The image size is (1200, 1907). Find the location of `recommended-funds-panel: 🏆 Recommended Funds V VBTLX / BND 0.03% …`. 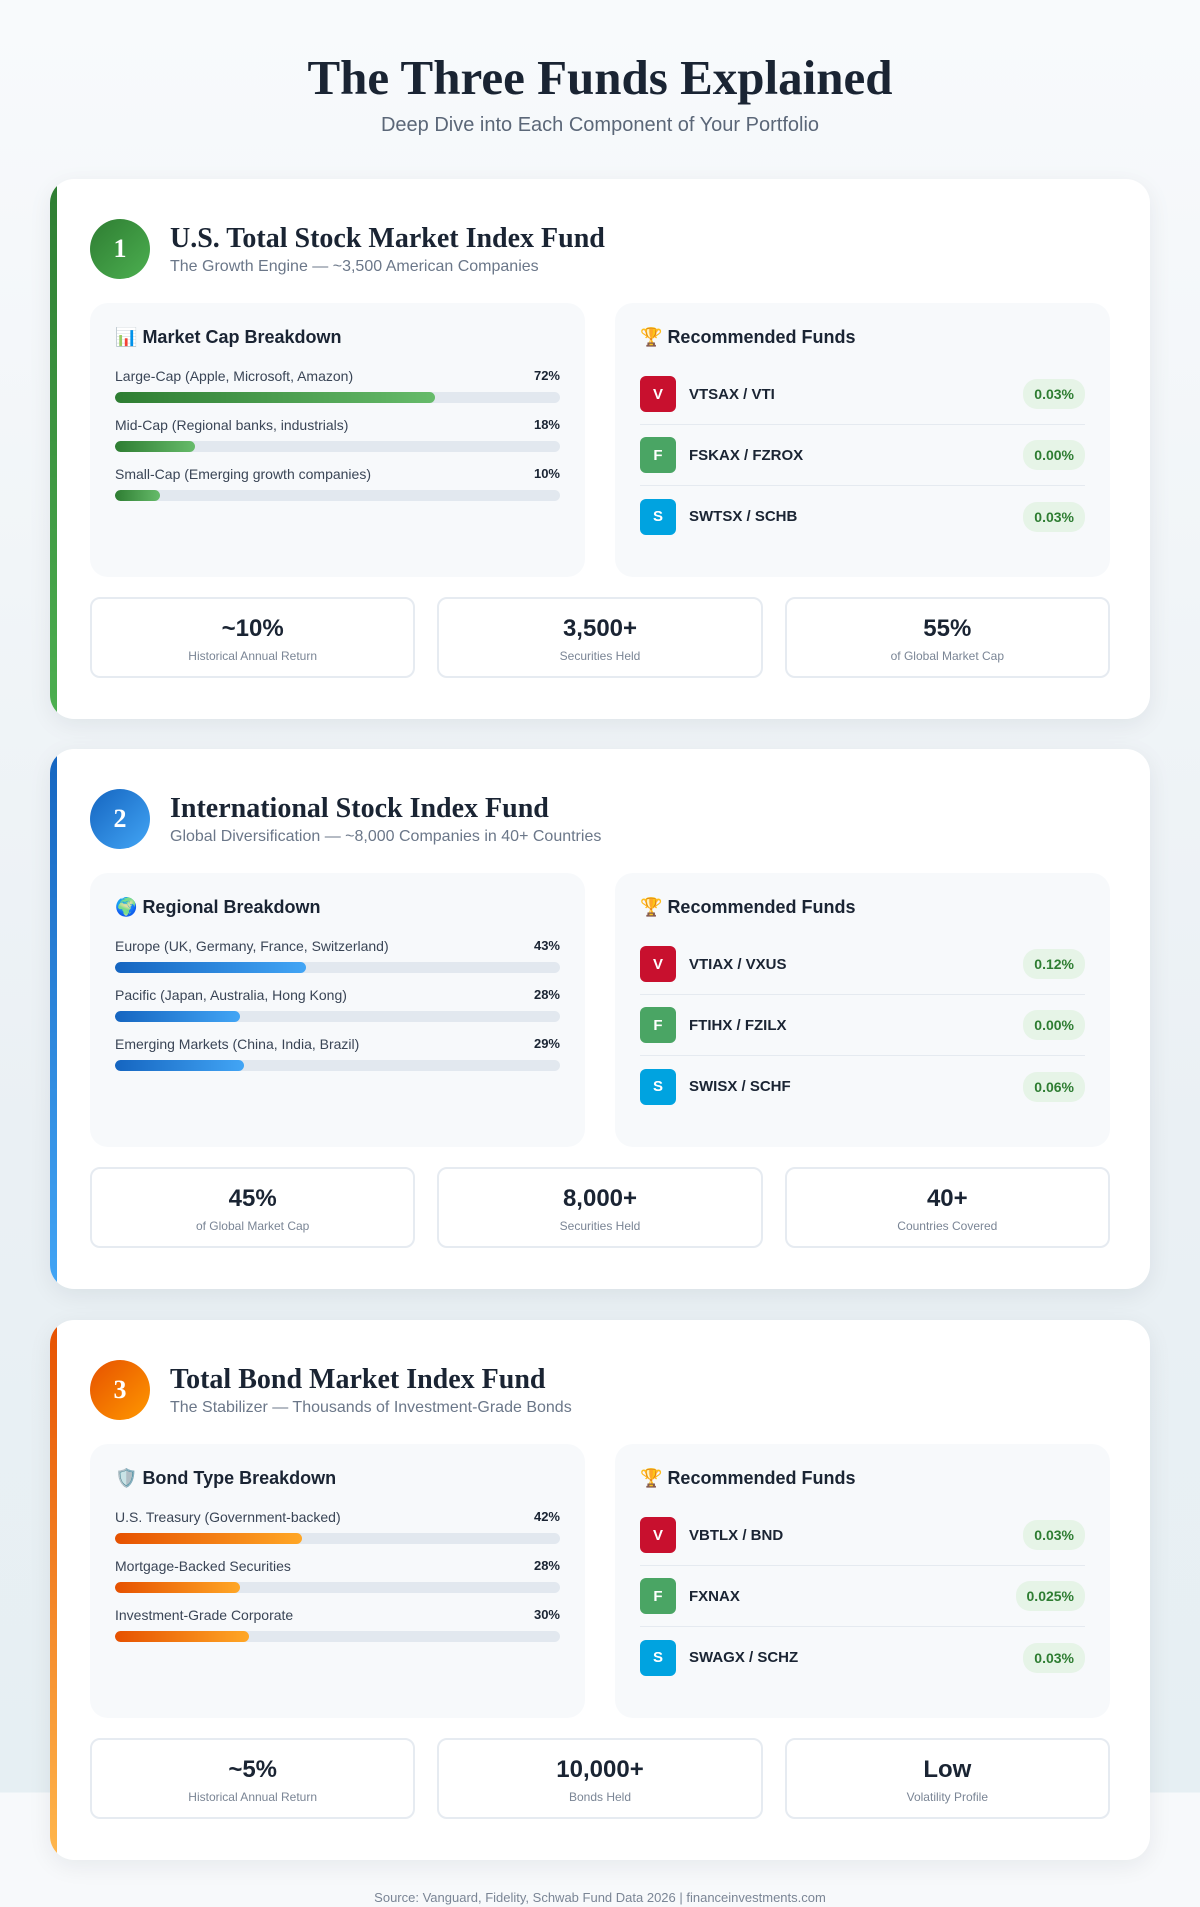

recommended-funds-panel: 🏆 Recommended Funds V VBTLX / BND 0.03% … is located at coordinates (862, 1581).